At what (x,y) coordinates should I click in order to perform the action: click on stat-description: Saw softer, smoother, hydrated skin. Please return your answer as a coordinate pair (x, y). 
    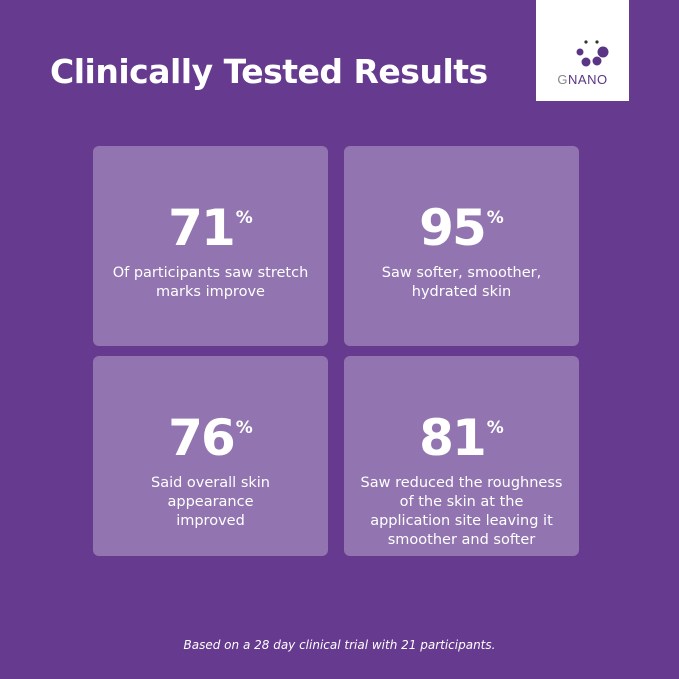
    Looking at the image, I should click on (461, 282).